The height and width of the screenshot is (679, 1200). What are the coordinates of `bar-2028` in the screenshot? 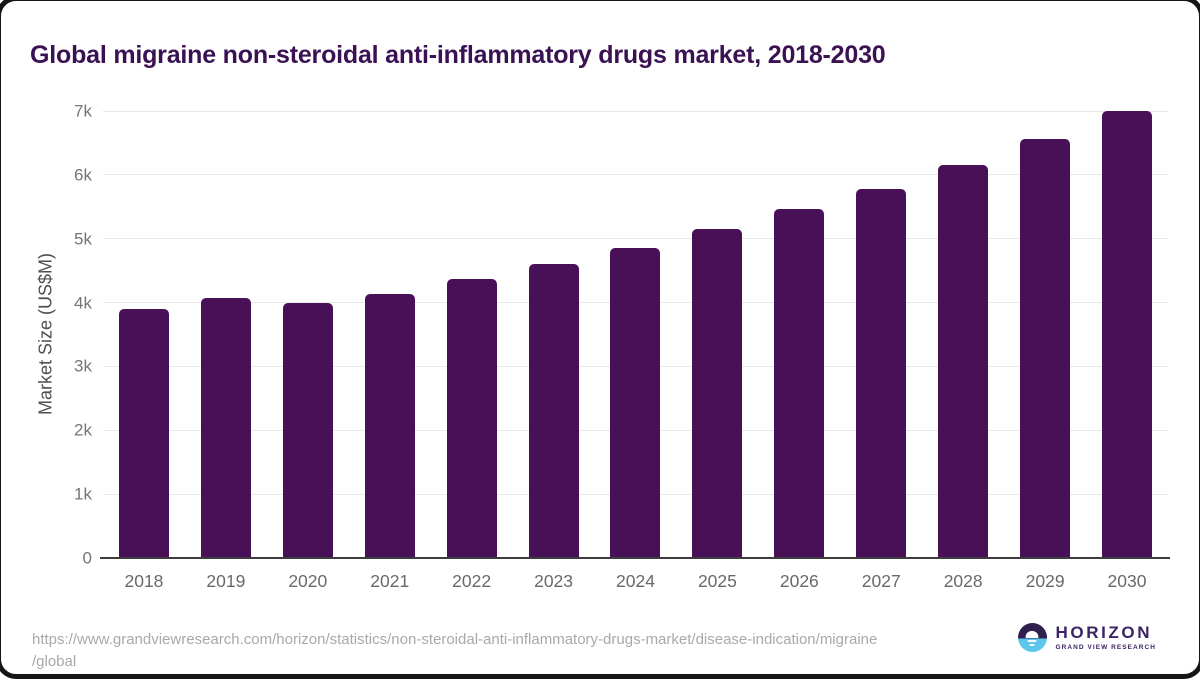 It's located at (963, 361).